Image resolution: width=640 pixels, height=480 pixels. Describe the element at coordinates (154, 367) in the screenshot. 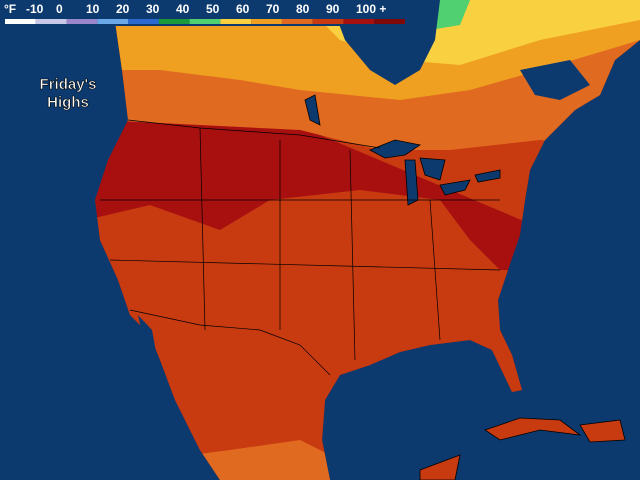

I see `gulf-of-california` at that location.